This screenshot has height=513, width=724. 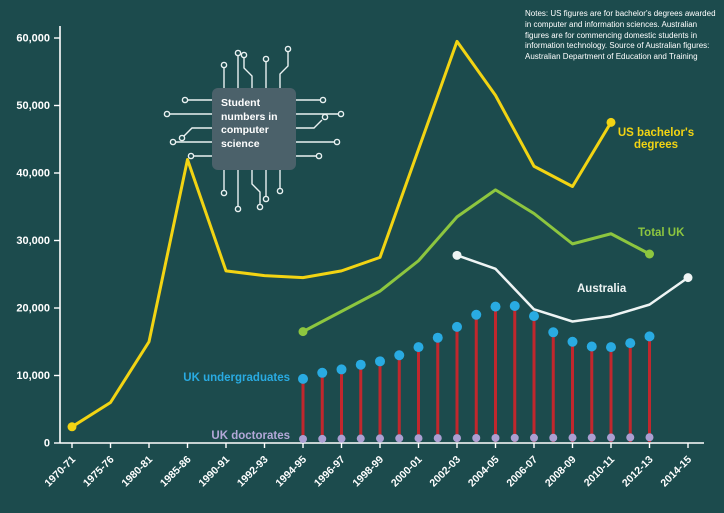 What do you see at coordinates (33, 376) in the screenshot?
I see `y-tick-label: 10,000` at bounding box center [33, 376].